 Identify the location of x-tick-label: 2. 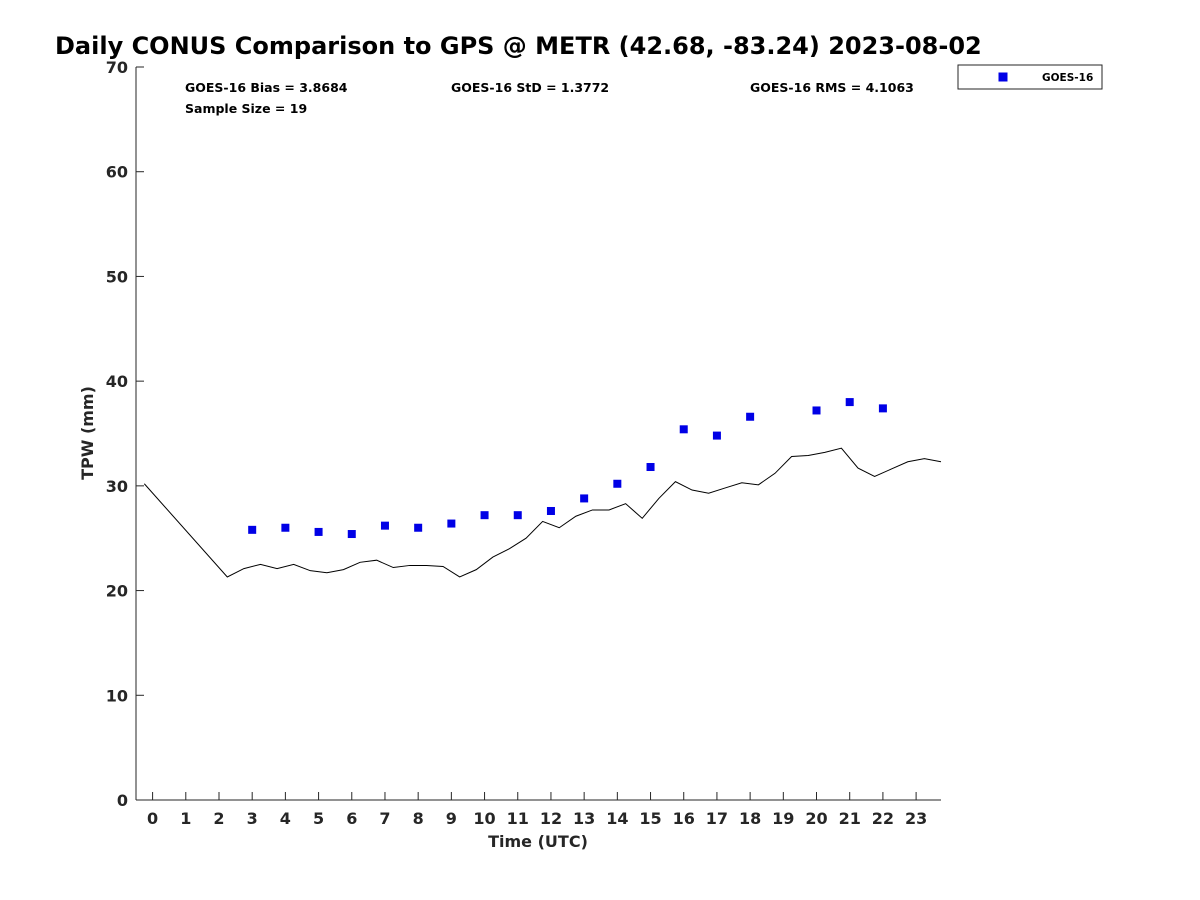
(218, 818).